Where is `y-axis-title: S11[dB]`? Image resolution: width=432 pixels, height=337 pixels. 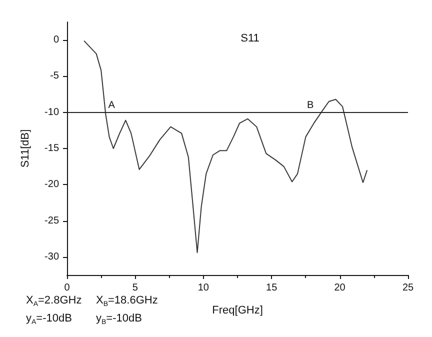
y-axis-title: S11[dB] is located at coordinates (26, 148).